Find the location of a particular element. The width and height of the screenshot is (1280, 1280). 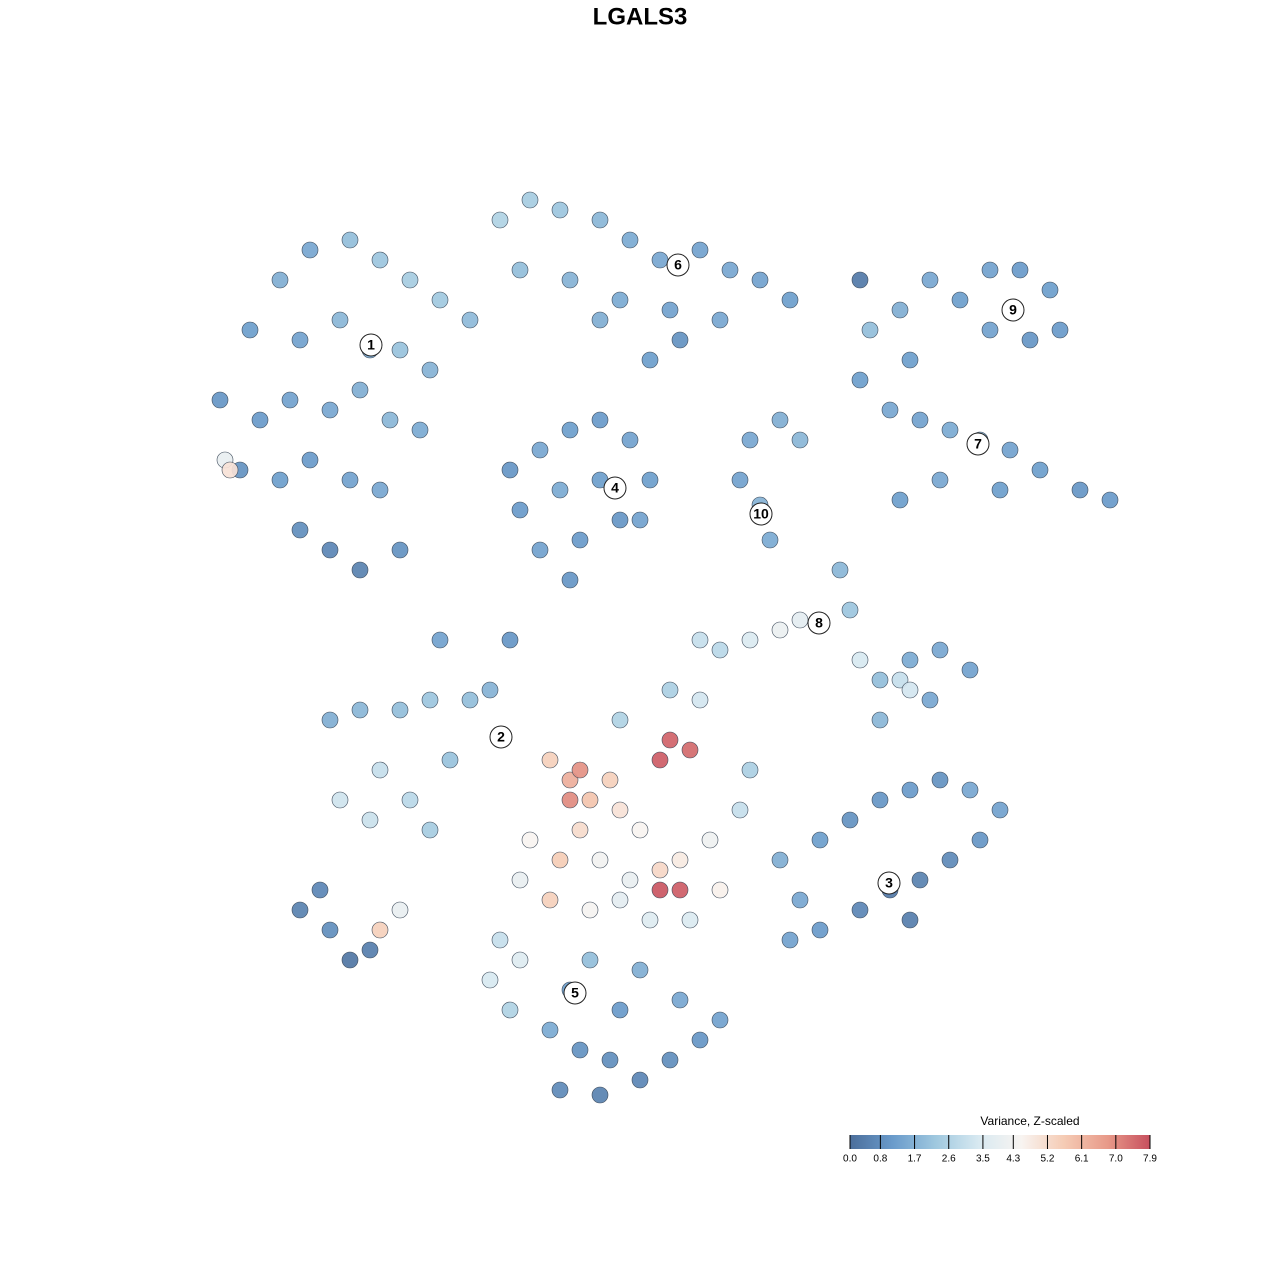

colorbar-tick-label: 0.8 is located at coordinates (880, 1159).